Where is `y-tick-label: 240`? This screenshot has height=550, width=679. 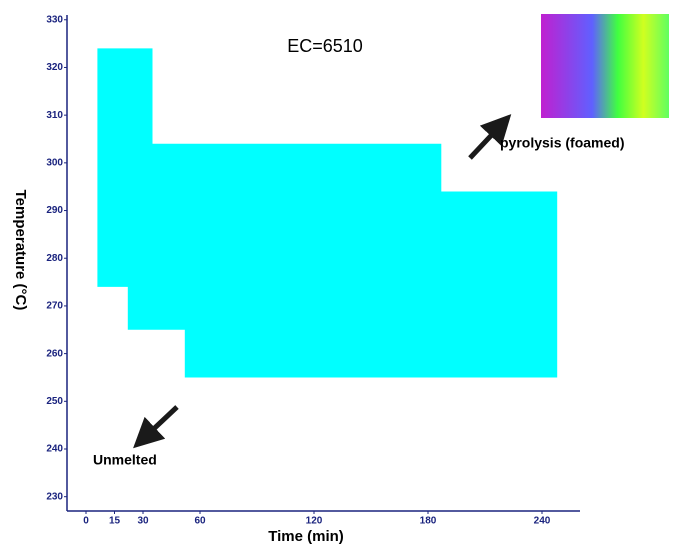
y-tick-label: 240 is located at coordinates (54, 449).